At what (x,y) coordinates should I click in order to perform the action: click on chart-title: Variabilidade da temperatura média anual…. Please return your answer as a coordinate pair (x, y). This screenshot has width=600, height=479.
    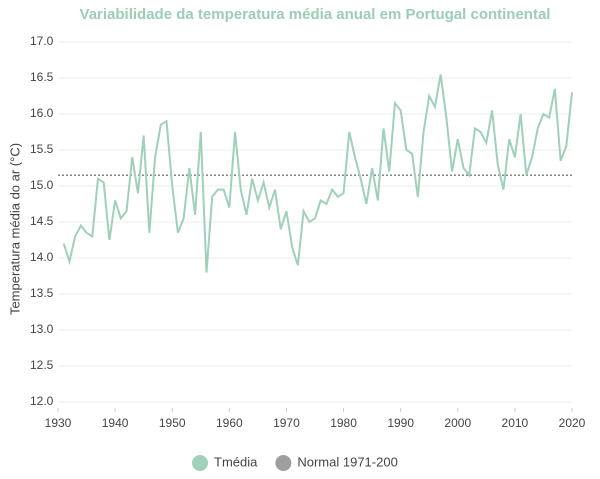
    Looking at the image, I should click on (315, 14).